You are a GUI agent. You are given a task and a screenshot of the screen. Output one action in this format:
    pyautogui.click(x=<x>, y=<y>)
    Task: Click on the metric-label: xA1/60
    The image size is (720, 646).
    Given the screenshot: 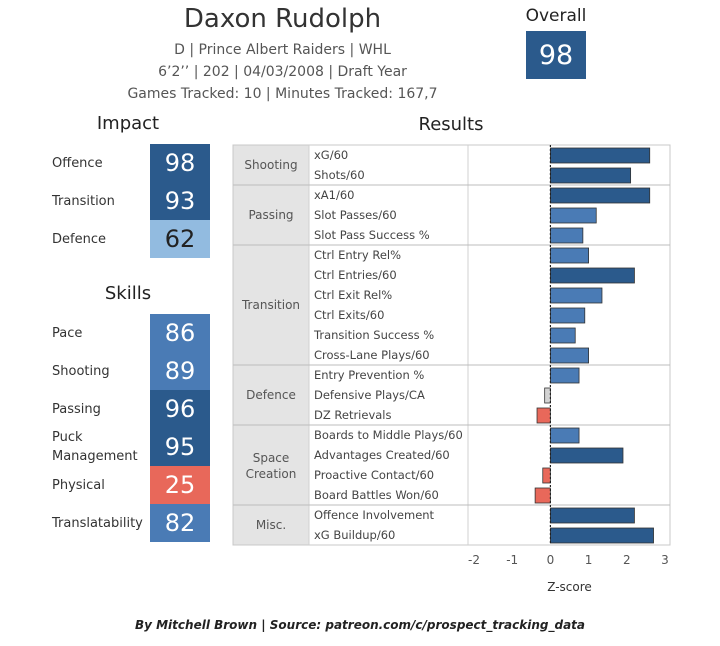 What is the action you would take?
    pyautogui.click(x=334, y=195)
    